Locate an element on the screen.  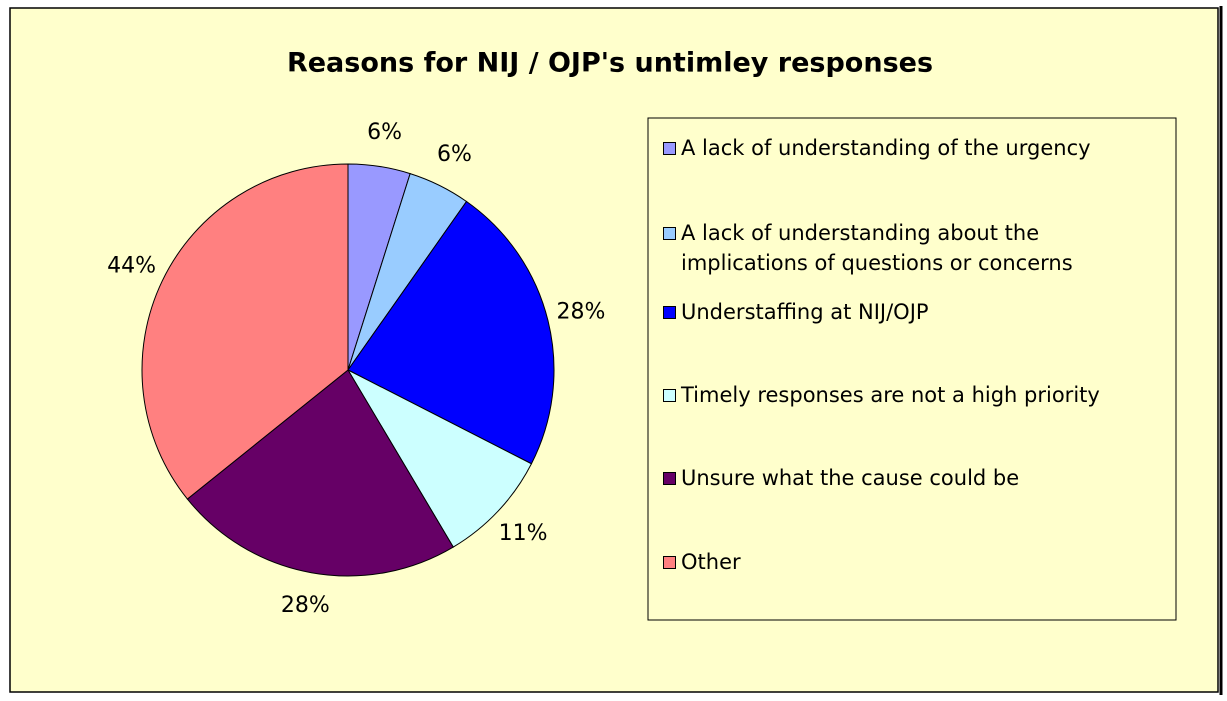
legend-entry: Unsure what the cause could be is located at coordinates (914, 478).